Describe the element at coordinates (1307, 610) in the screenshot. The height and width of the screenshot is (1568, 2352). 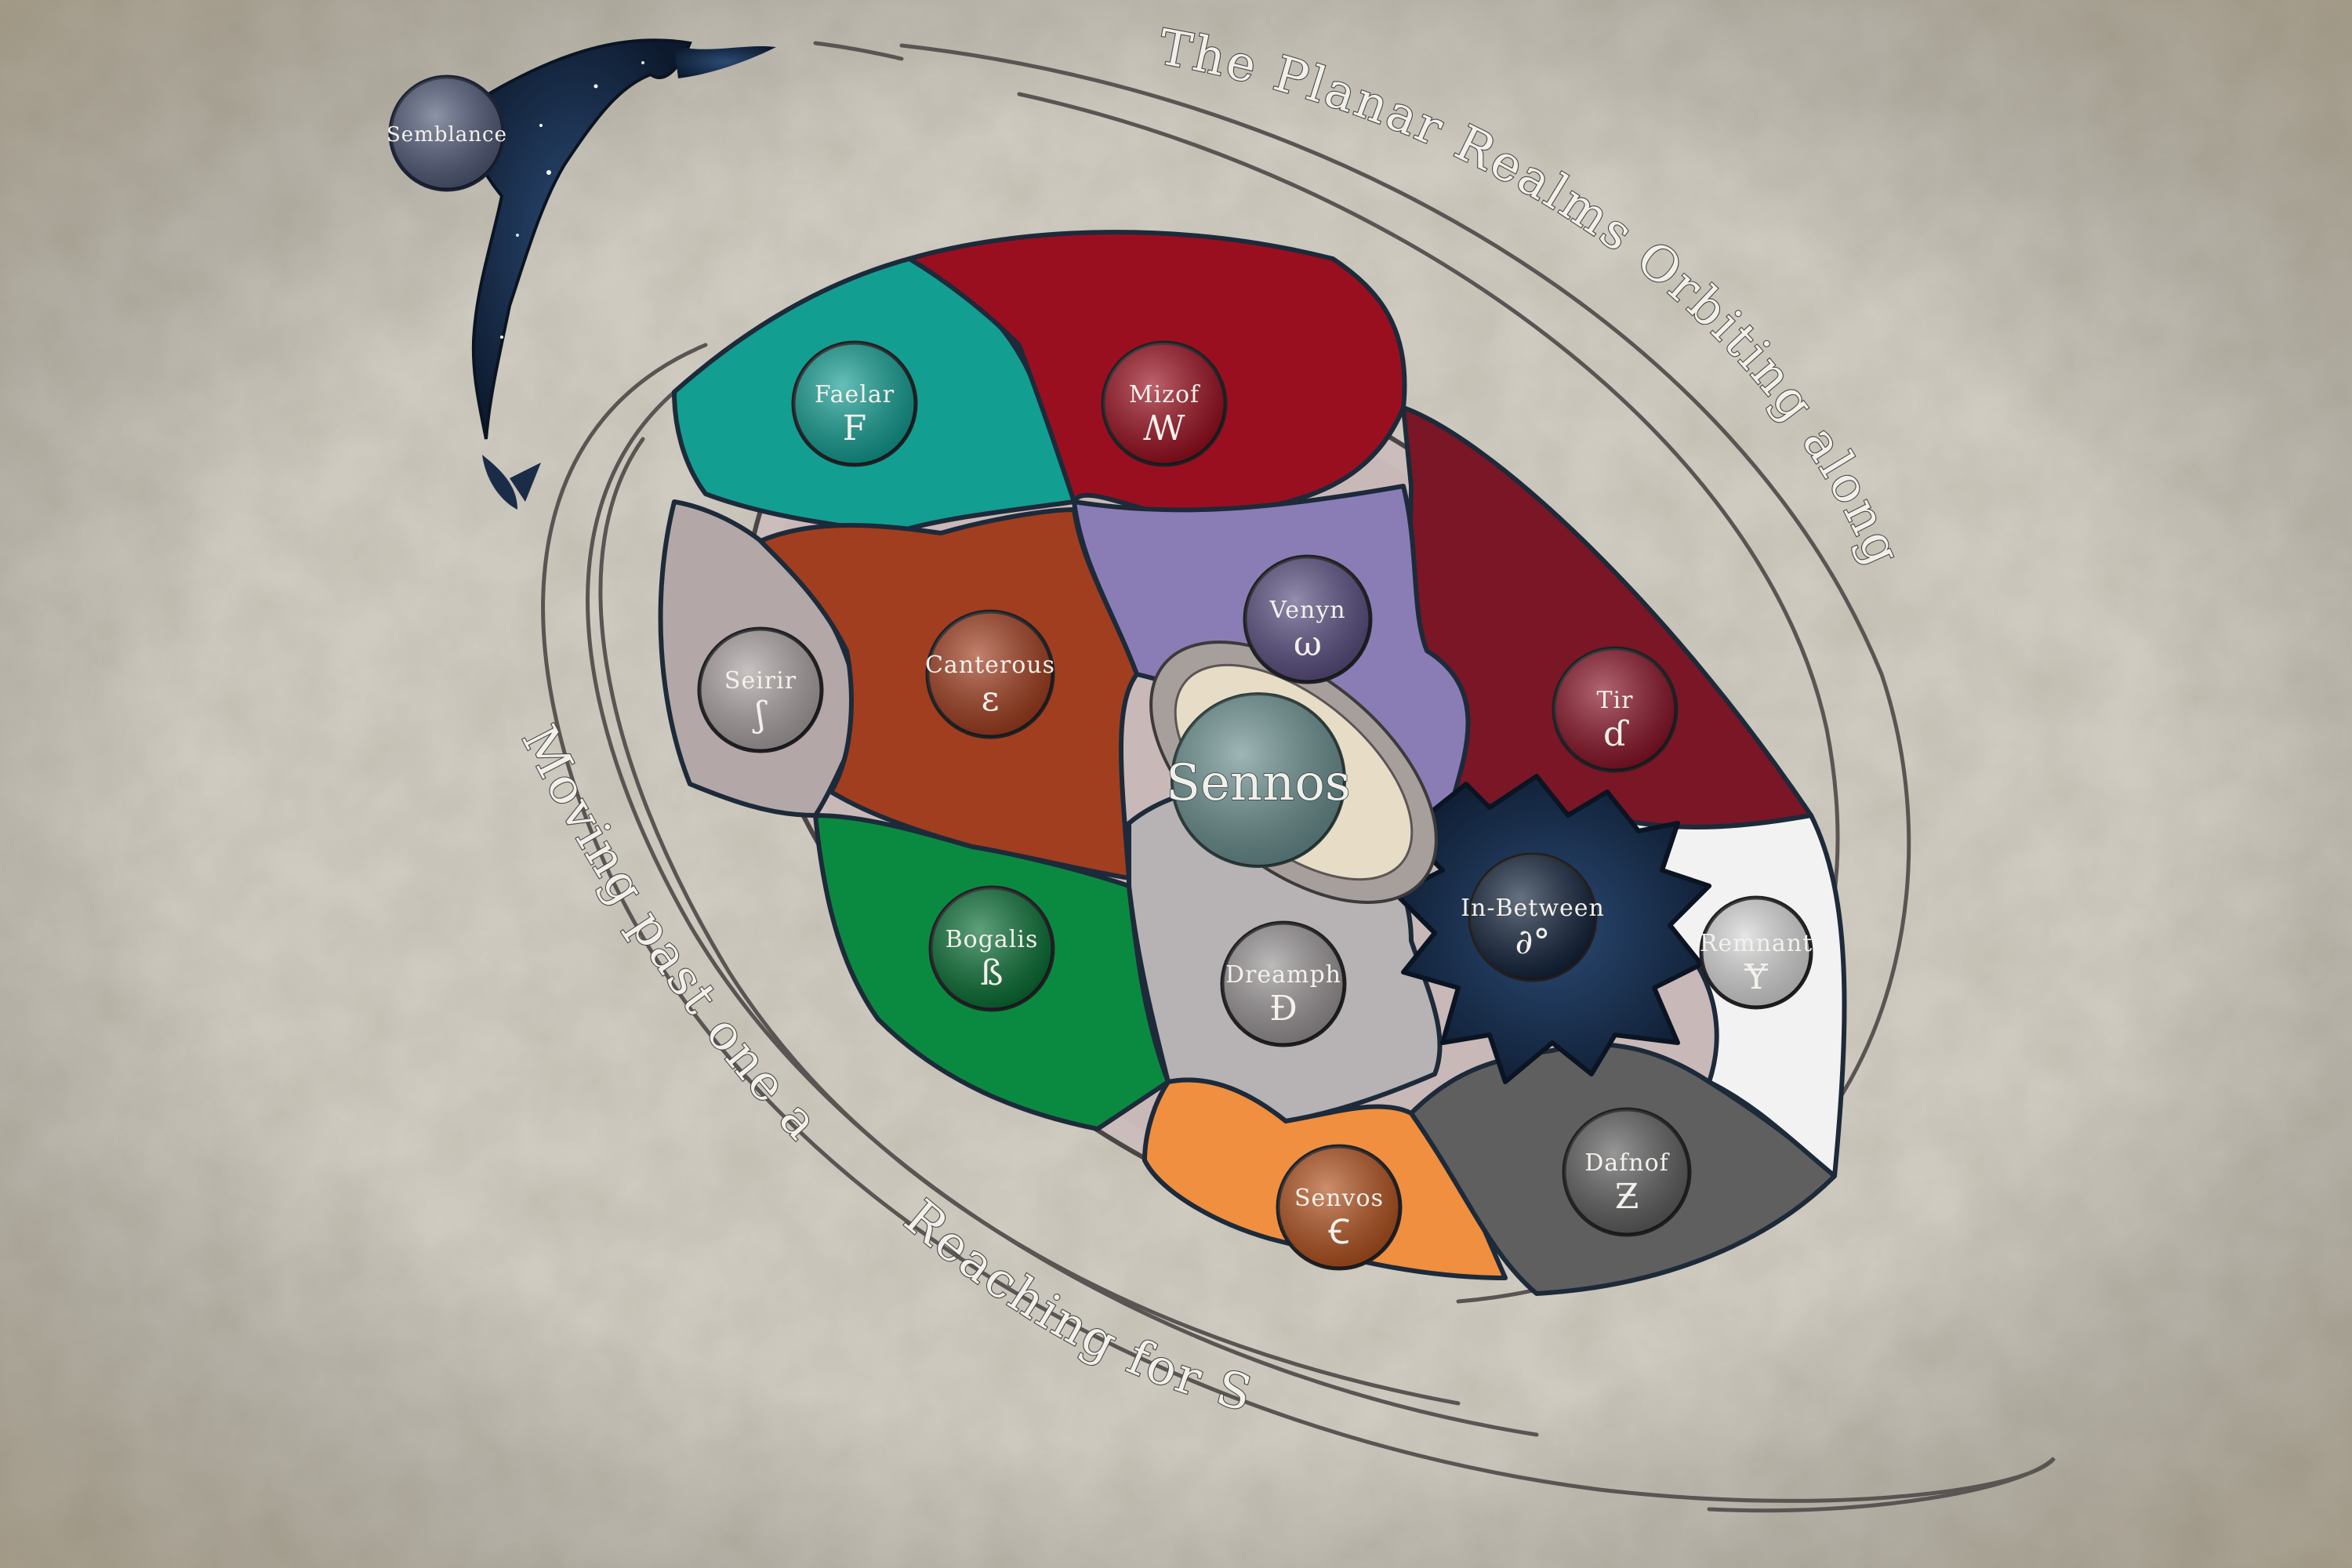
I see `realm-name-venyn: Venyn` at that location.